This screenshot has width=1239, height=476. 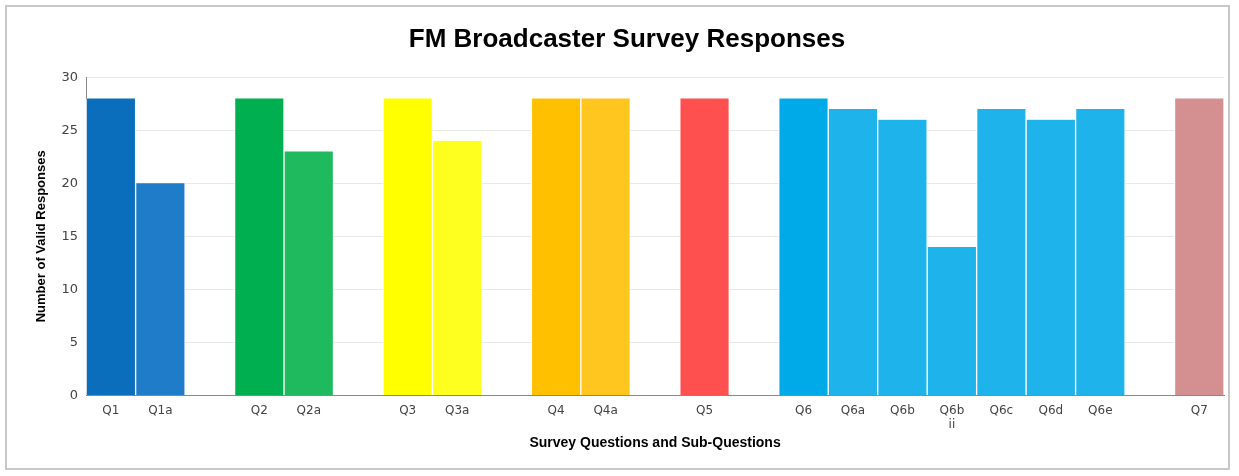 I want to click on y-axis-title: Number of Valid Responses, so click(x=41, y=236).